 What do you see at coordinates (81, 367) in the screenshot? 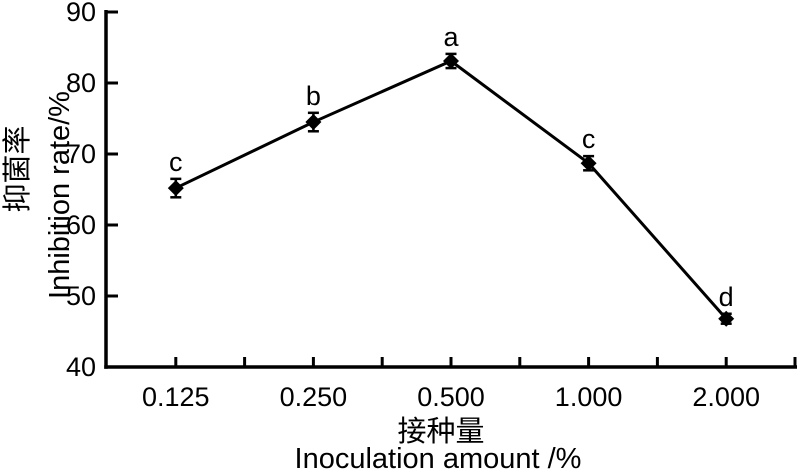
I see `y-tick-label: 40` at bounding box center [81, 367].